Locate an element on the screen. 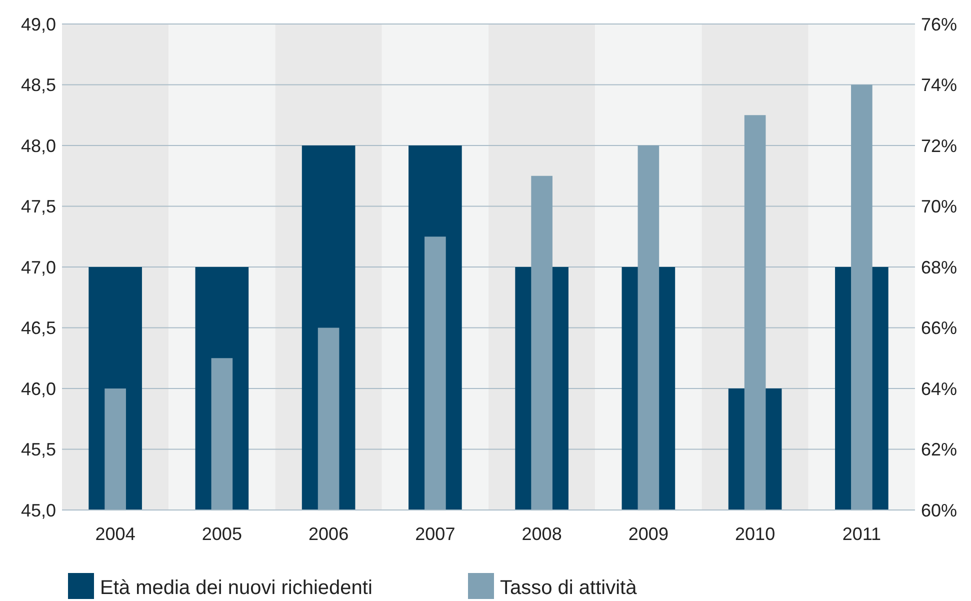 This screenshot has width=971, height=601. x-tick-label: 2005 is located at coordinates (222, 534).